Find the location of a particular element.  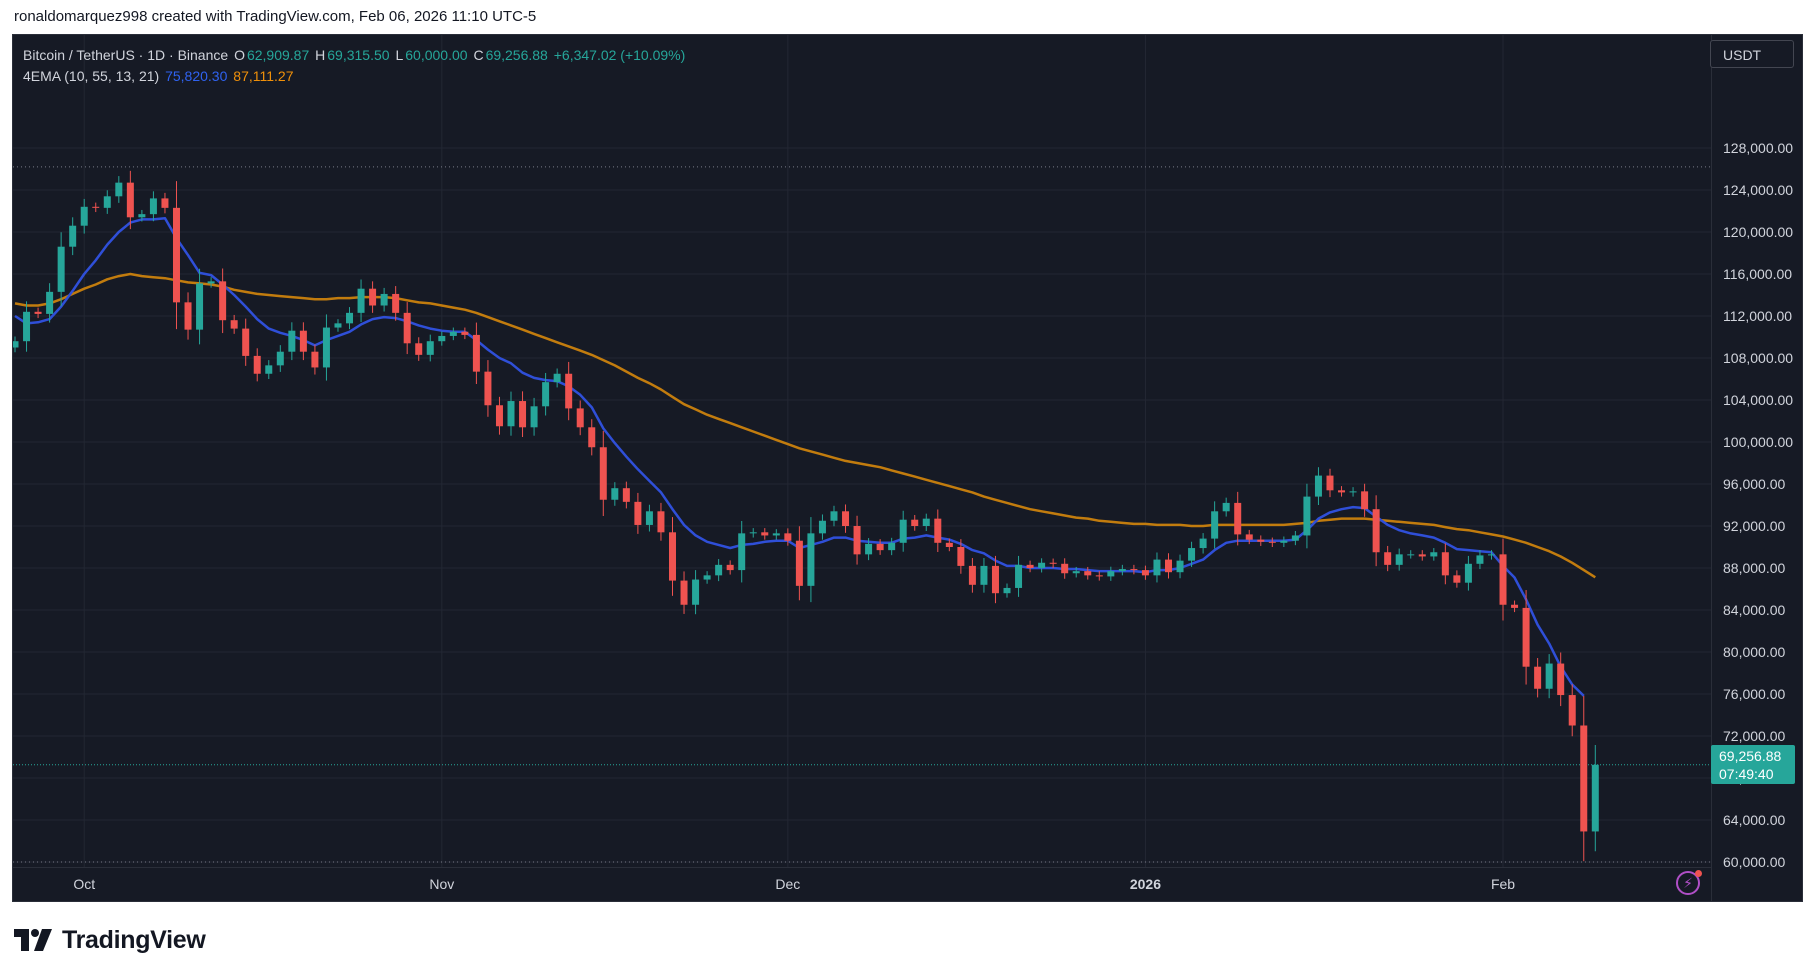

tradingview-wordmark: TradingView is located at coordinates (134, 939).